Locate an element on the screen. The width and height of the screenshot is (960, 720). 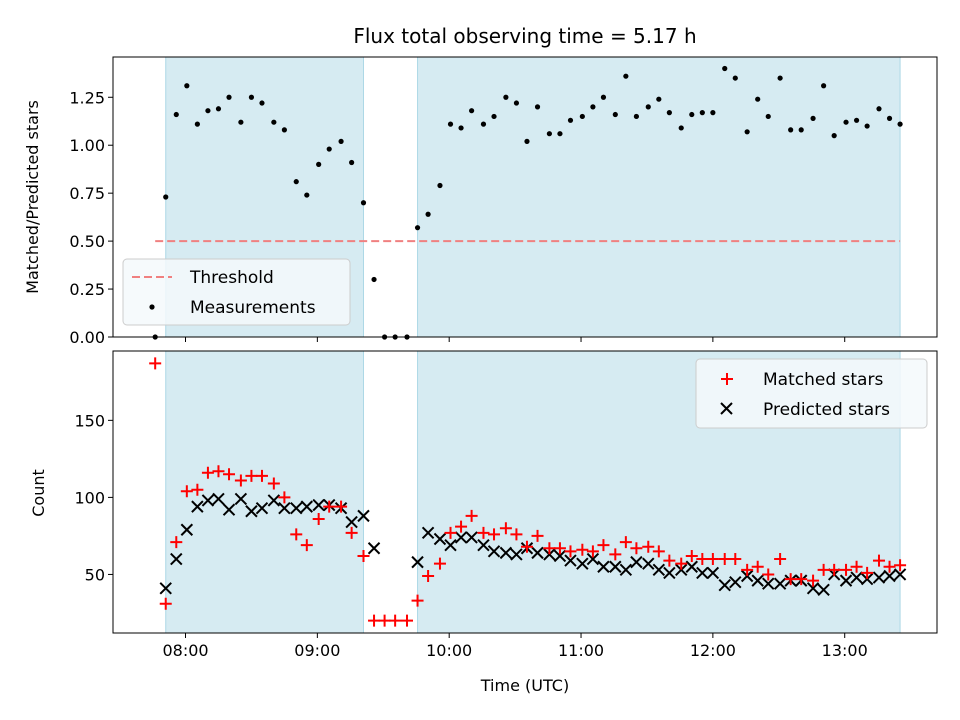
y-tick-label: 0.50 is located at coordinates (87, 241).